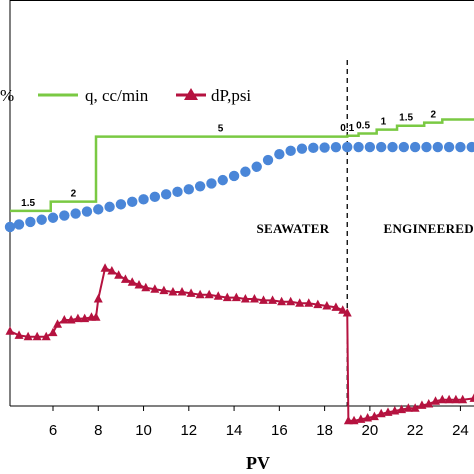 This screenshot has width=474, height=474. What do you see at coordinates (221, 129) in the screenshot?
I see `flow-rate-label: 5` at bounding box center [221, 129].